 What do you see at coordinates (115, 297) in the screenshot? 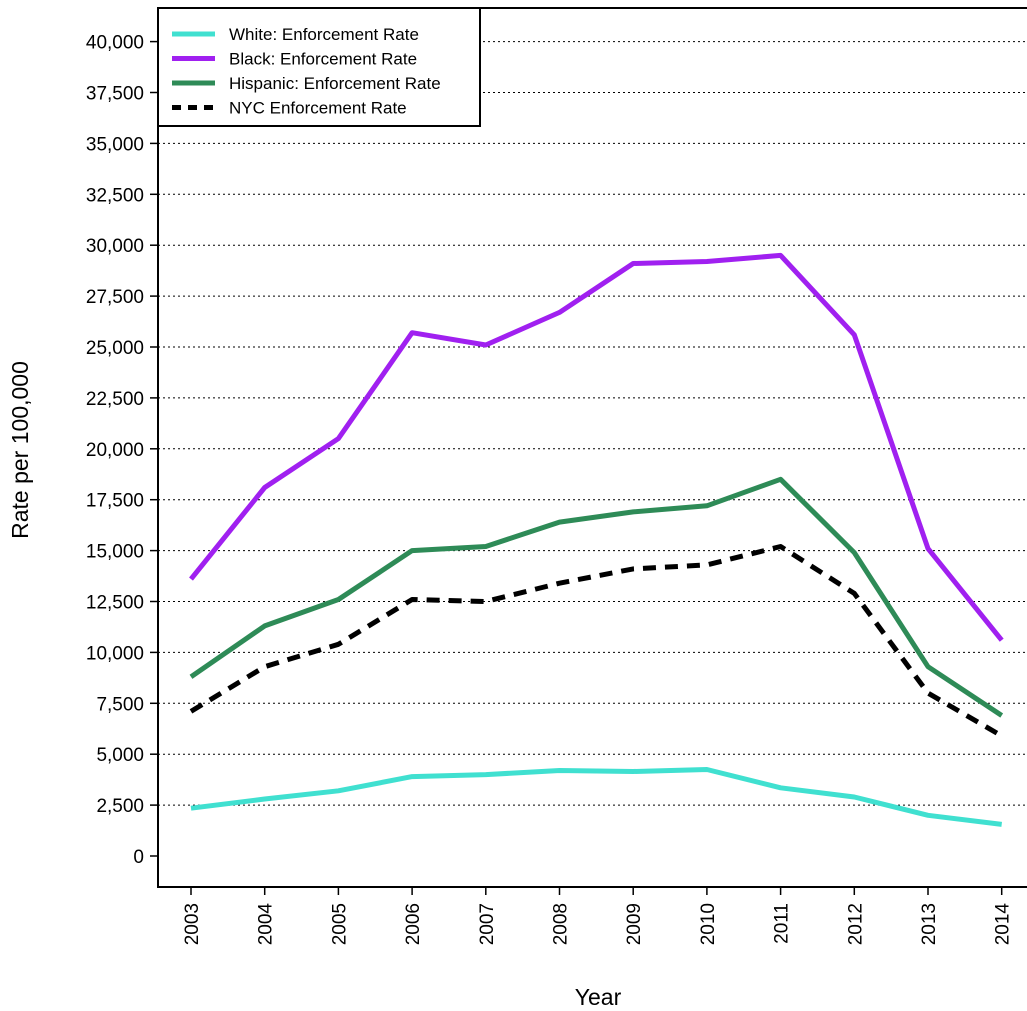
I see `y-tick-label: 27,500` at bounding box center [115, 297].